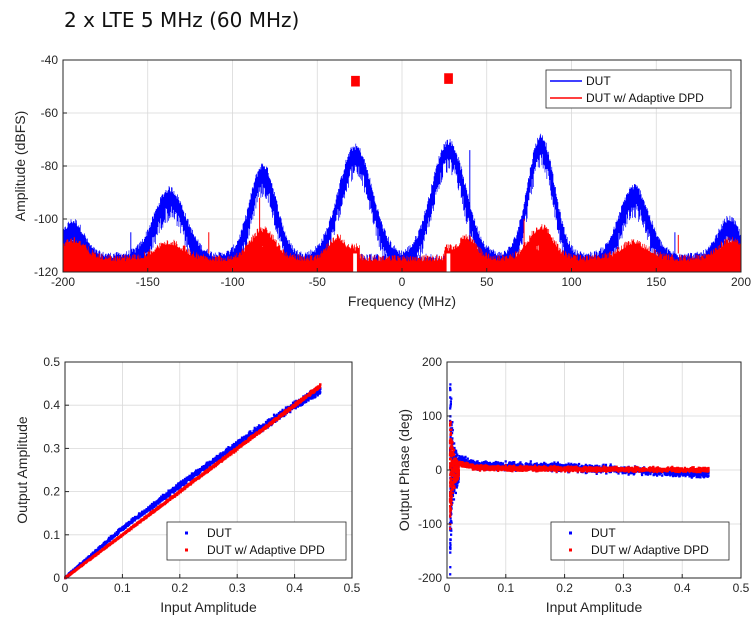  What do you see at coordinates (46, 272) in the screenshot?
I see `y-tick-label: -120` at bounding box center [46, 272].